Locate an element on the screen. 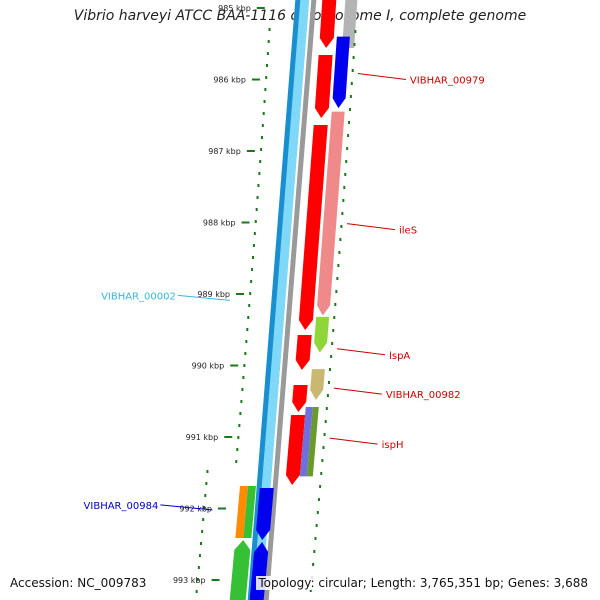 This screenshot has width=600, height=600. tick-label: 986 kbp is located at coordinates (229, 80).